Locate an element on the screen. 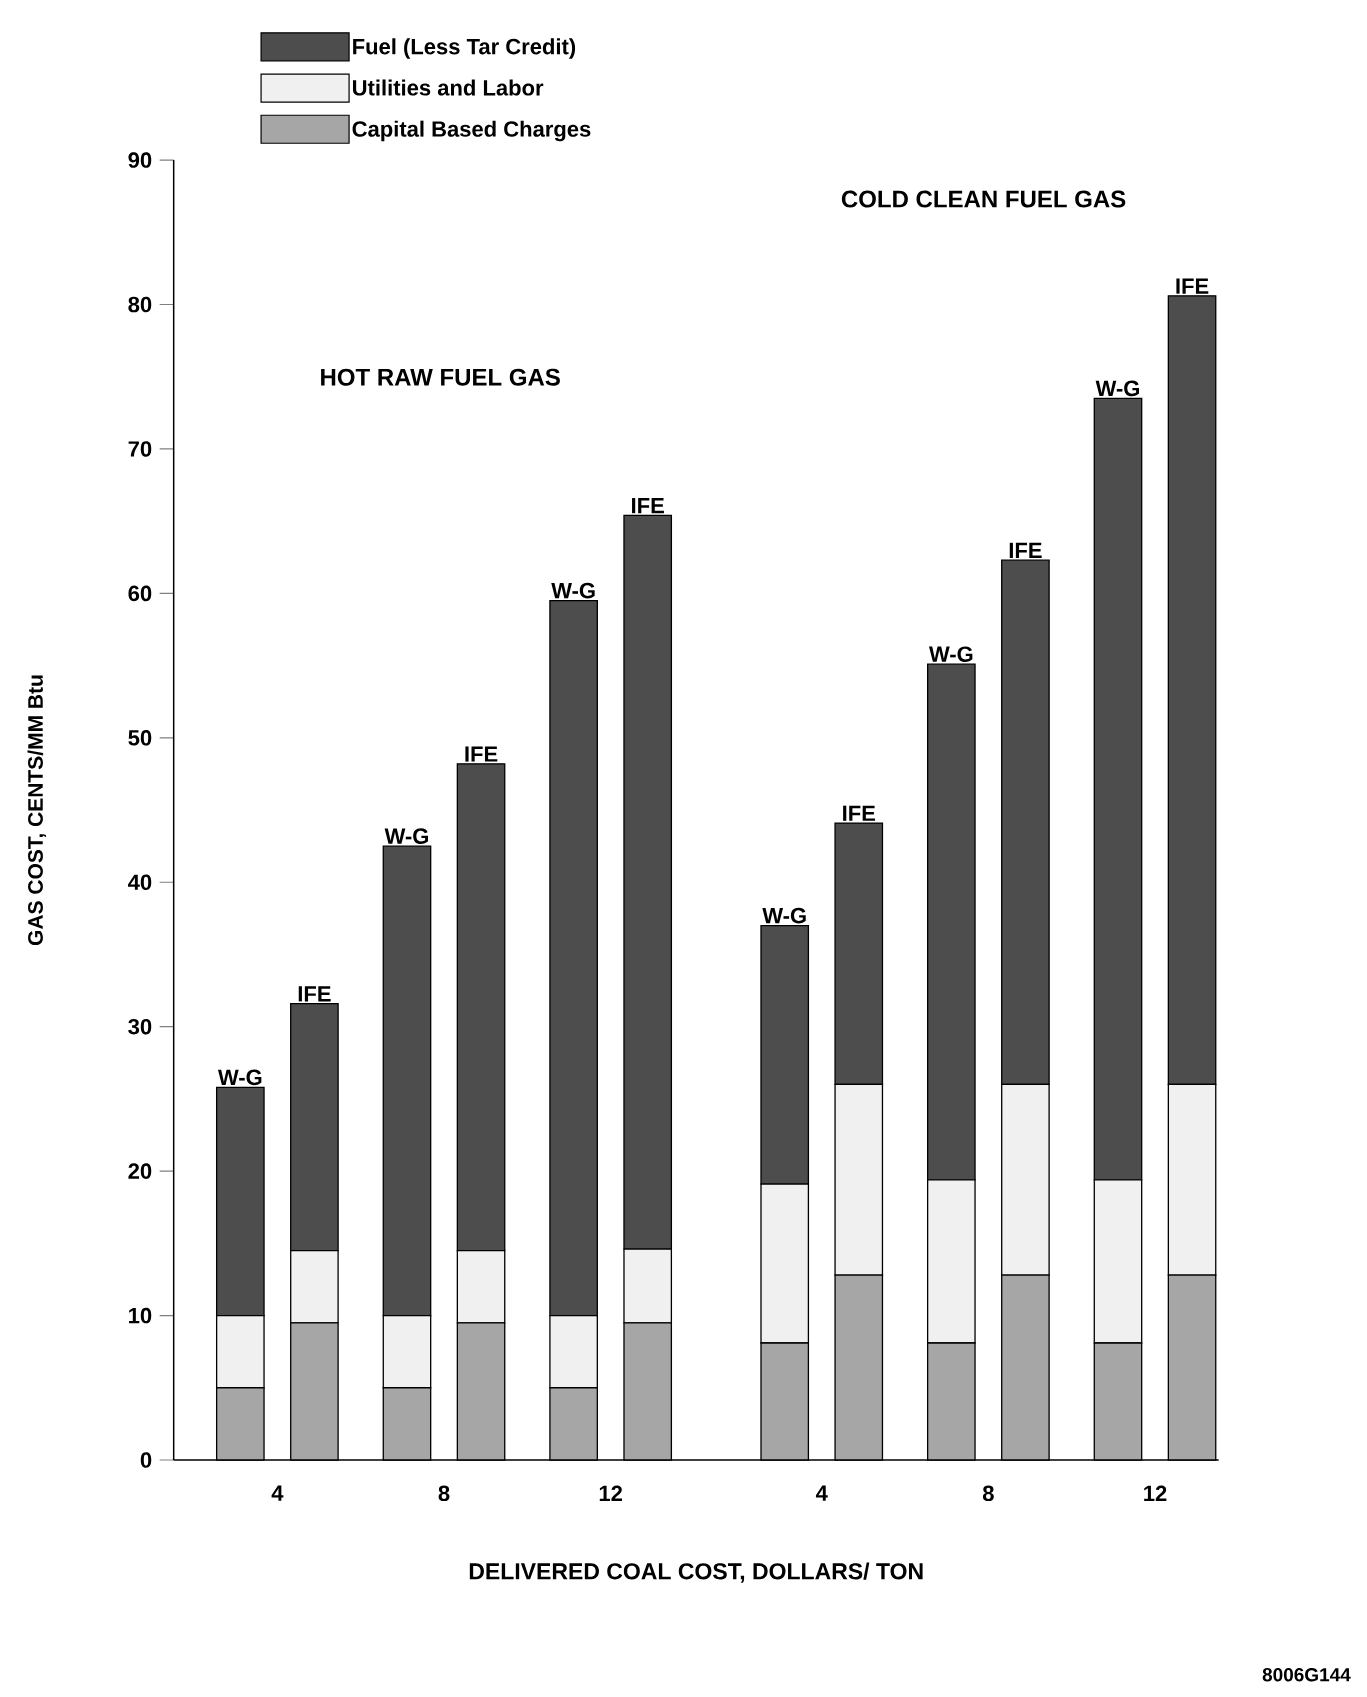 Image resolution: width=1367 pixels, height=1697 pixels. y-tick-label: 10 is located at coordinates (140, 1315).